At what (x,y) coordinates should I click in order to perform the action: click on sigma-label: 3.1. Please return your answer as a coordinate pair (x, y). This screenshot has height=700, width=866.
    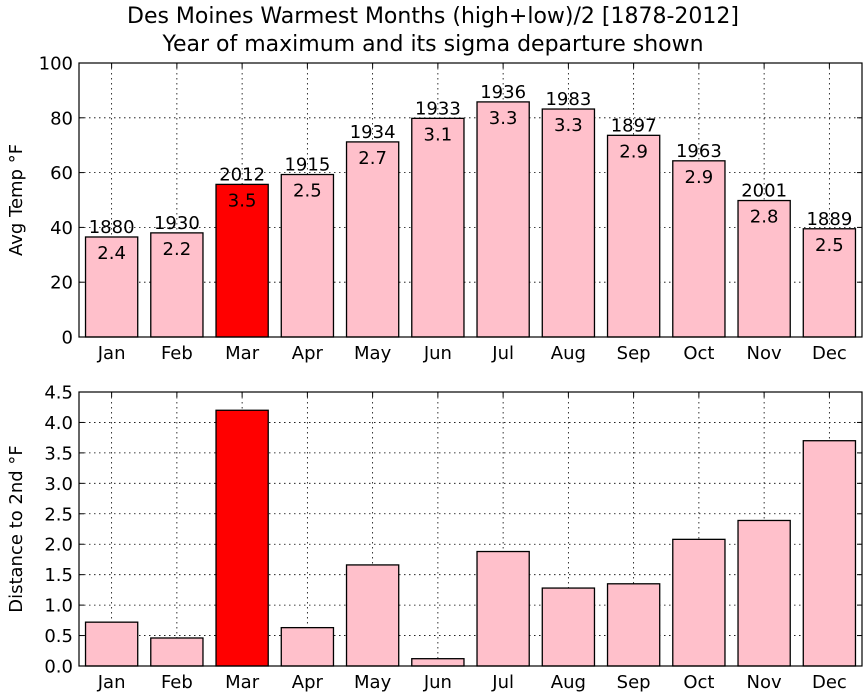
    Looking at the image, I should click on (438, 134).